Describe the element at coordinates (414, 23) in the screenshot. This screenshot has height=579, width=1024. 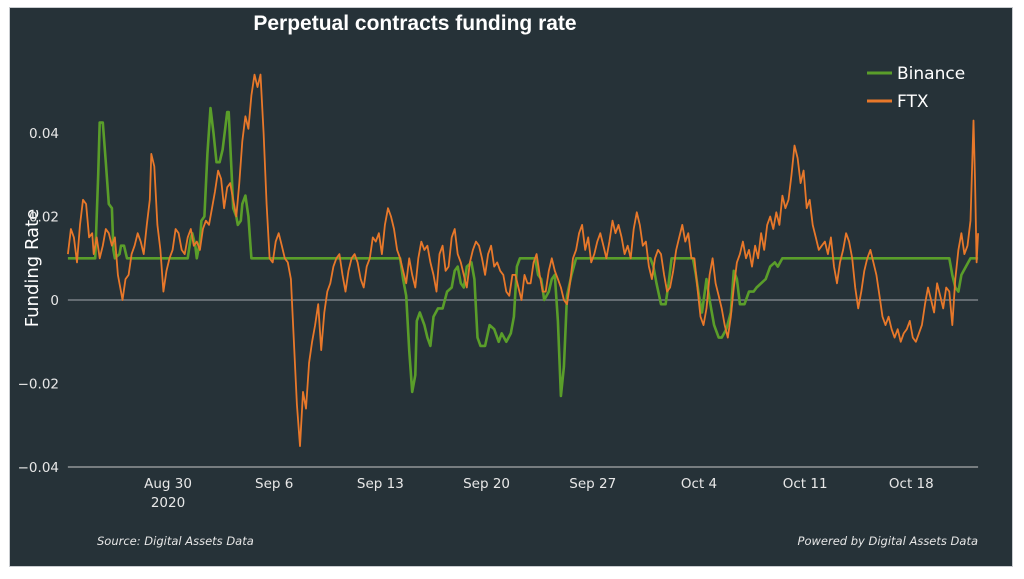
I see `chart-title: Perpetual contracts funding rate` at that location.